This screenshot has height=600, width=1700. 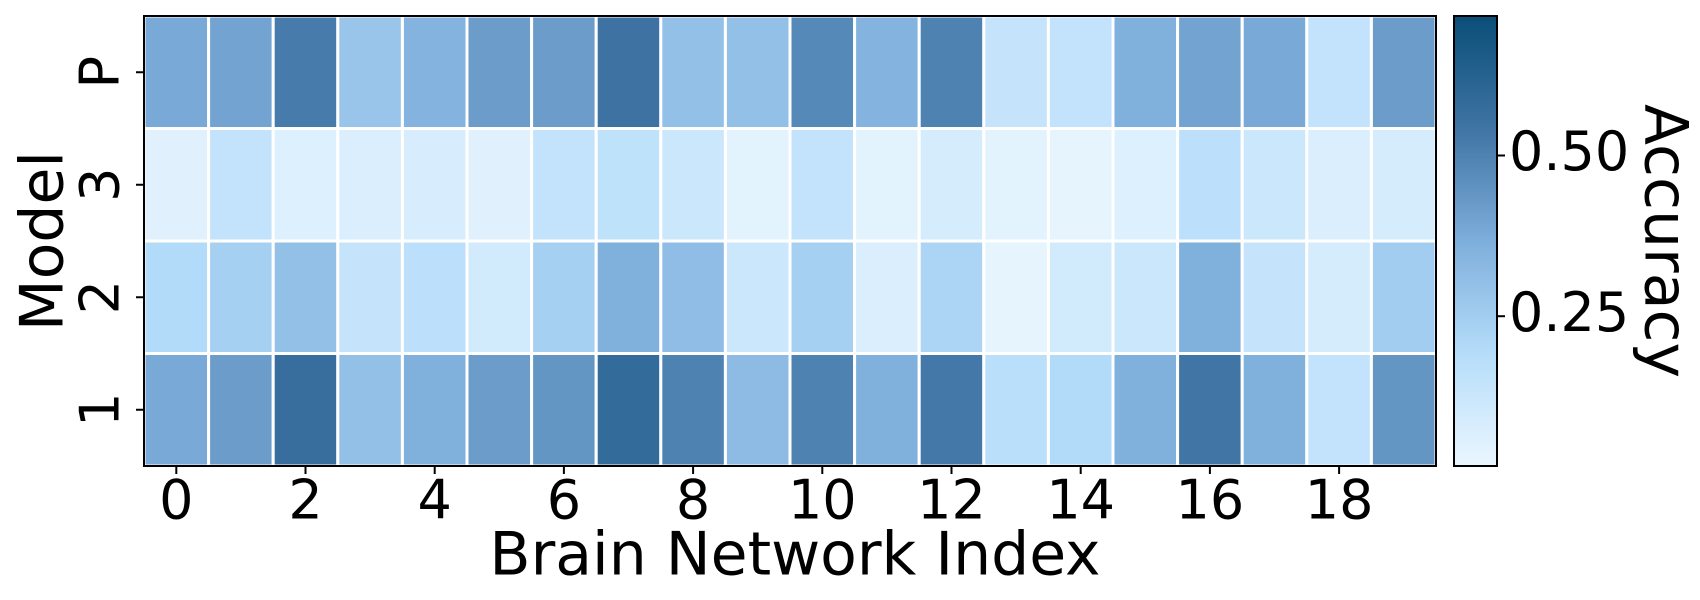 What do you see at coordinates (1339, 500) in the screenshot?
I see `x-tick-label: 18` at bounding box center [1339, 500].